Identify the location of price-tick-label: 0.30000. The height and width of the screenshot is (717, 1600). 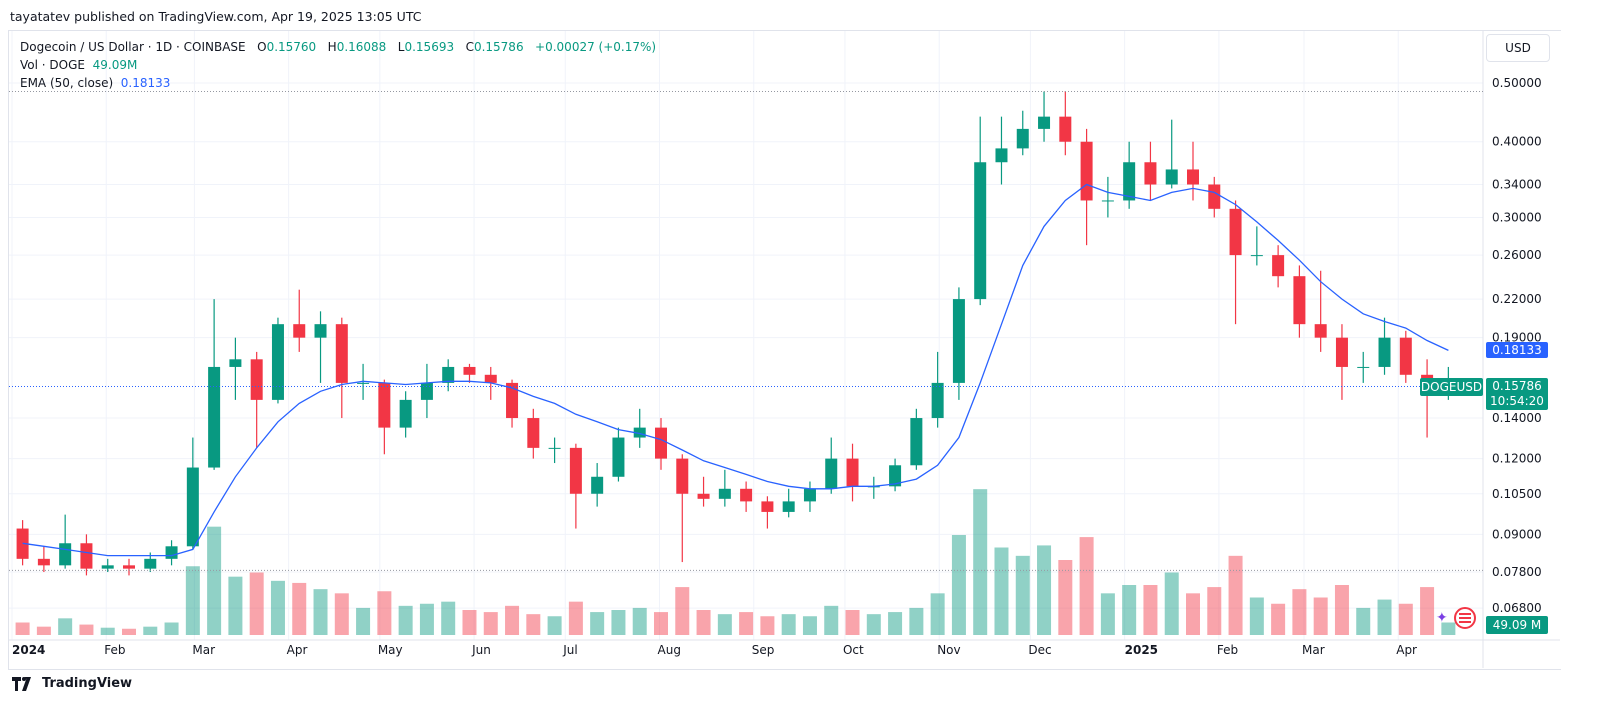
(1517, 217).